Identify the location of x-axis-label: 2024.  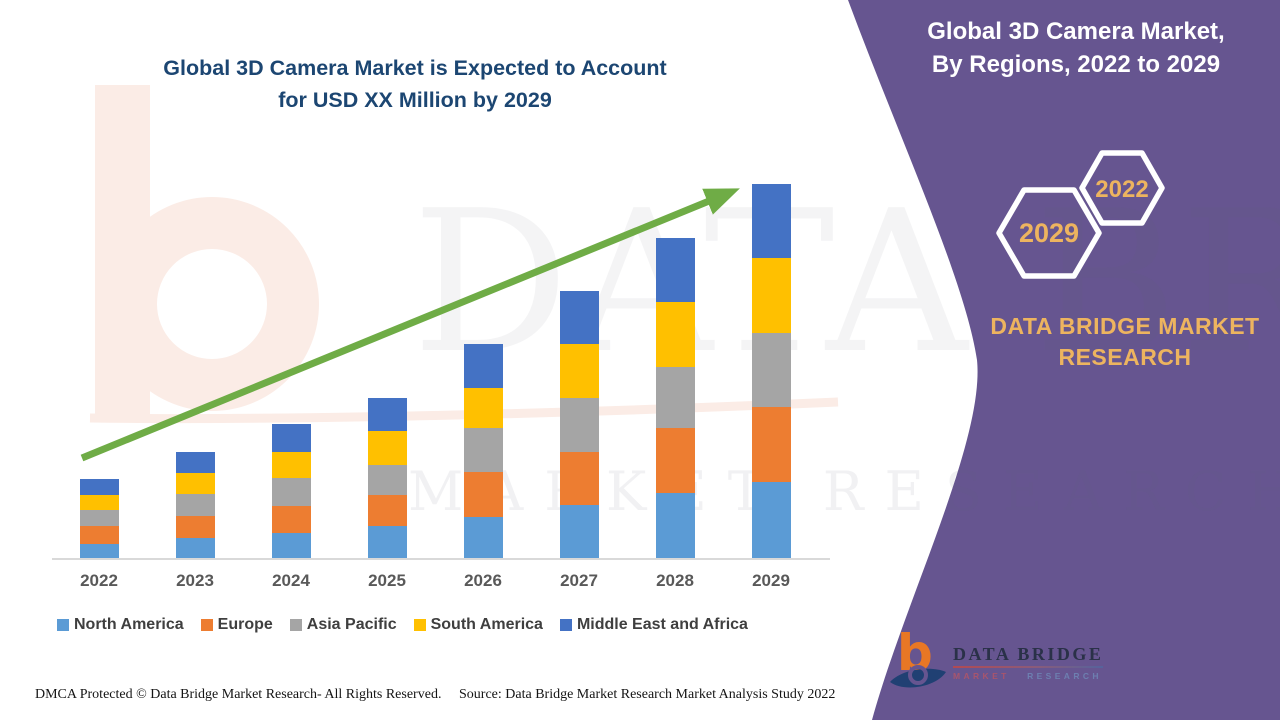
(291, 580).